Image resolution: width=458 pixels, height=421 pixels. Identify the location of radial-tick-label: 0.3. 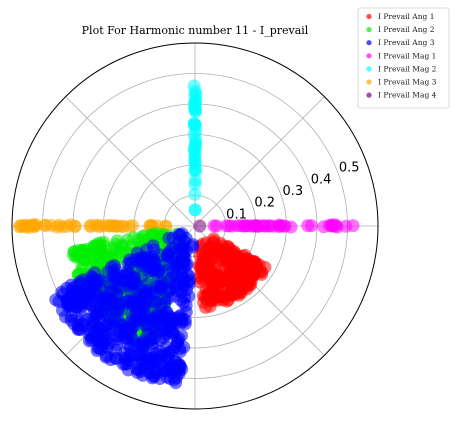
(293, 191).